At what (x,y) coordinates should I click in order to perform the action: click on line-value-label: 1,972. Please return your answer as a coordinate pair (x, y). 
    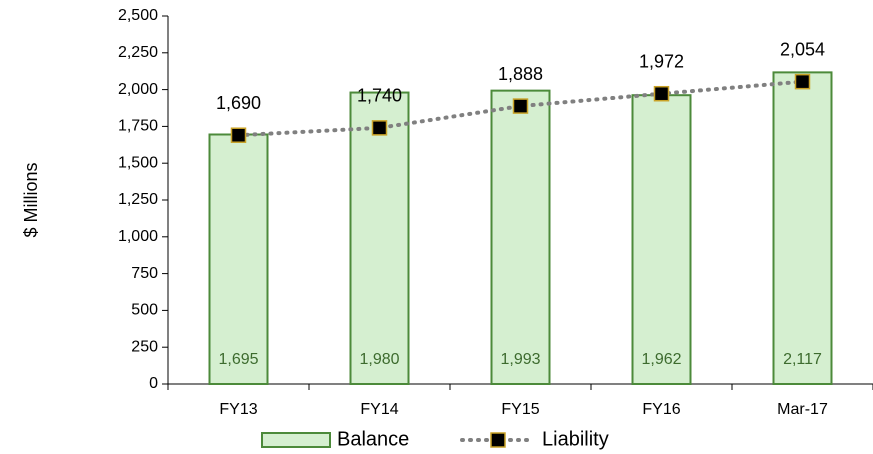
    Looking at the image, I should click on (661, 61).